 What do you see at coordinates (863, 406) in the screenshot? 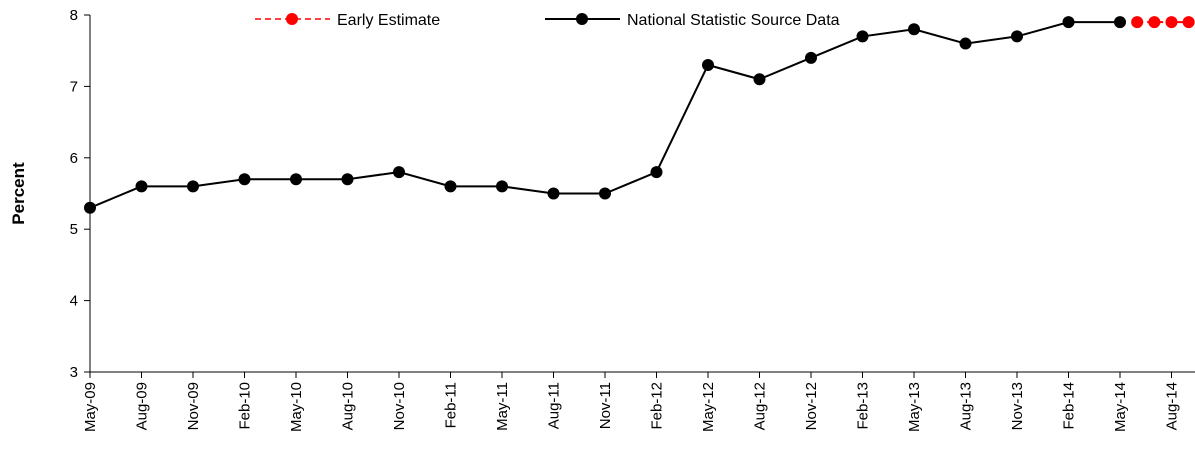
I see `x-tick-label: Feb-13` at bounding box center [863, 406].